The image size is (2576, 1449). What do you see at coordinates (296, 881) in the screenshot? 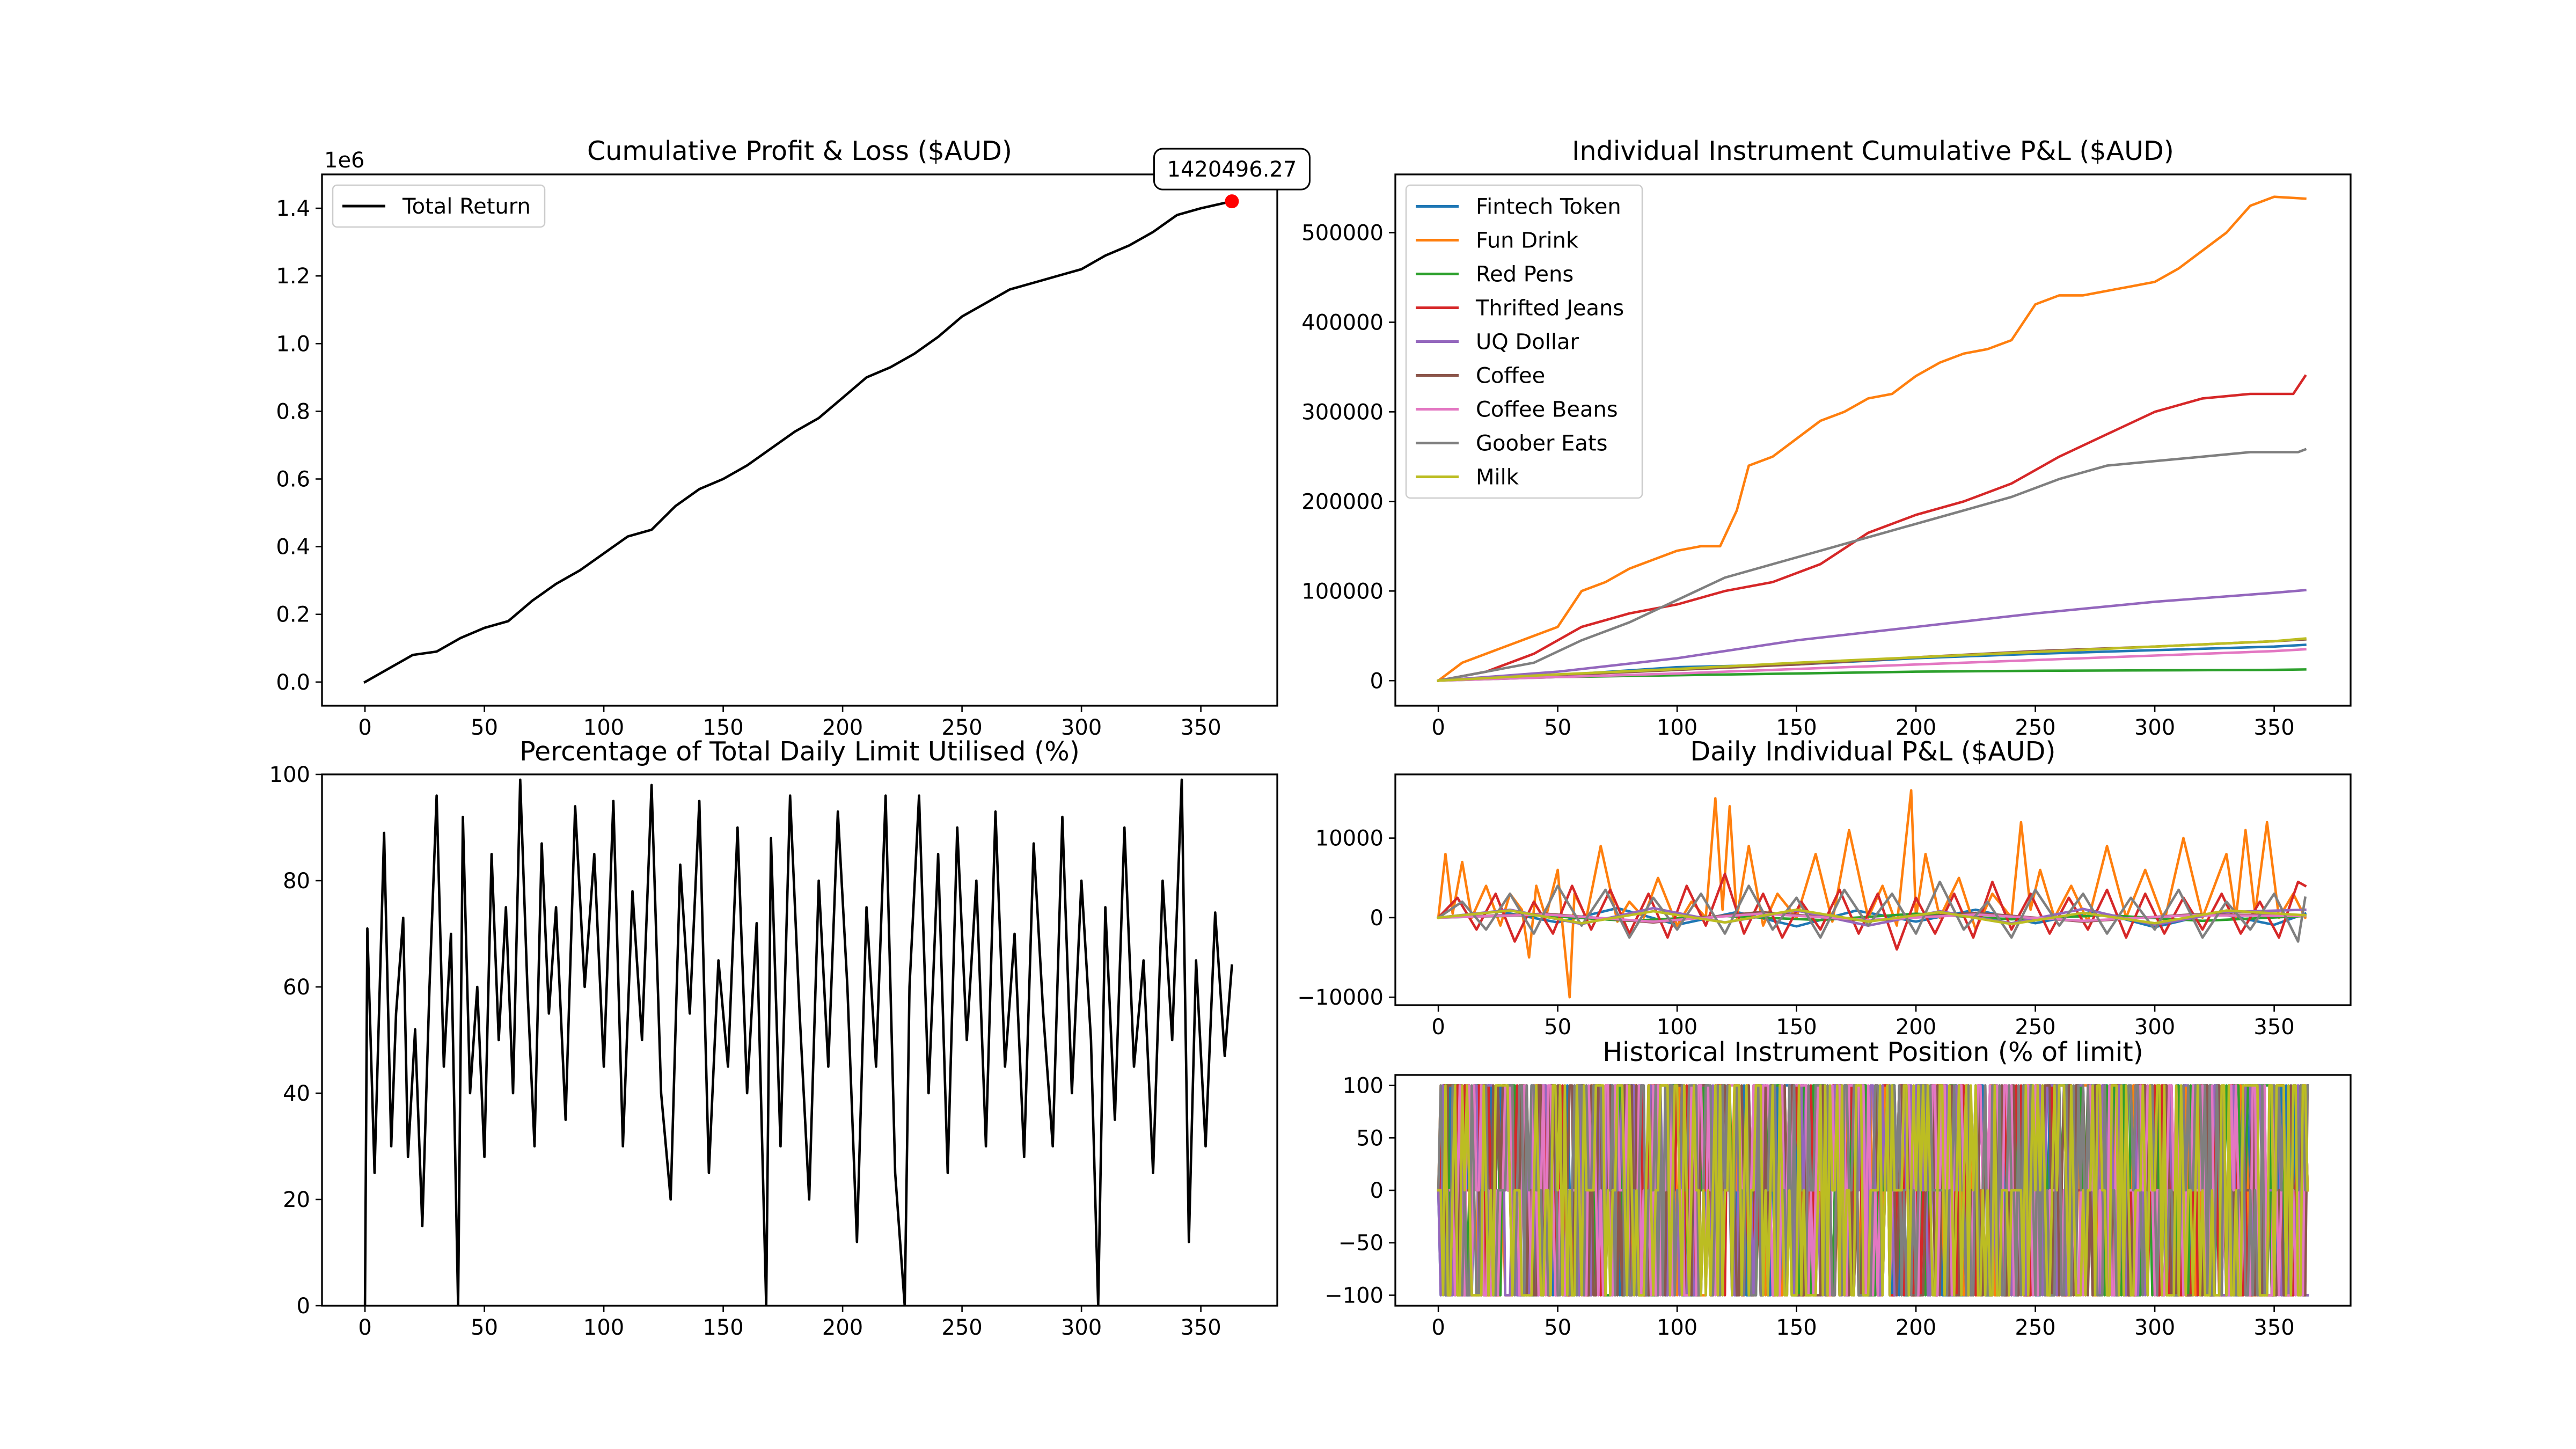
I see `y-tick-label: 80` at bounding box center [296, 881].